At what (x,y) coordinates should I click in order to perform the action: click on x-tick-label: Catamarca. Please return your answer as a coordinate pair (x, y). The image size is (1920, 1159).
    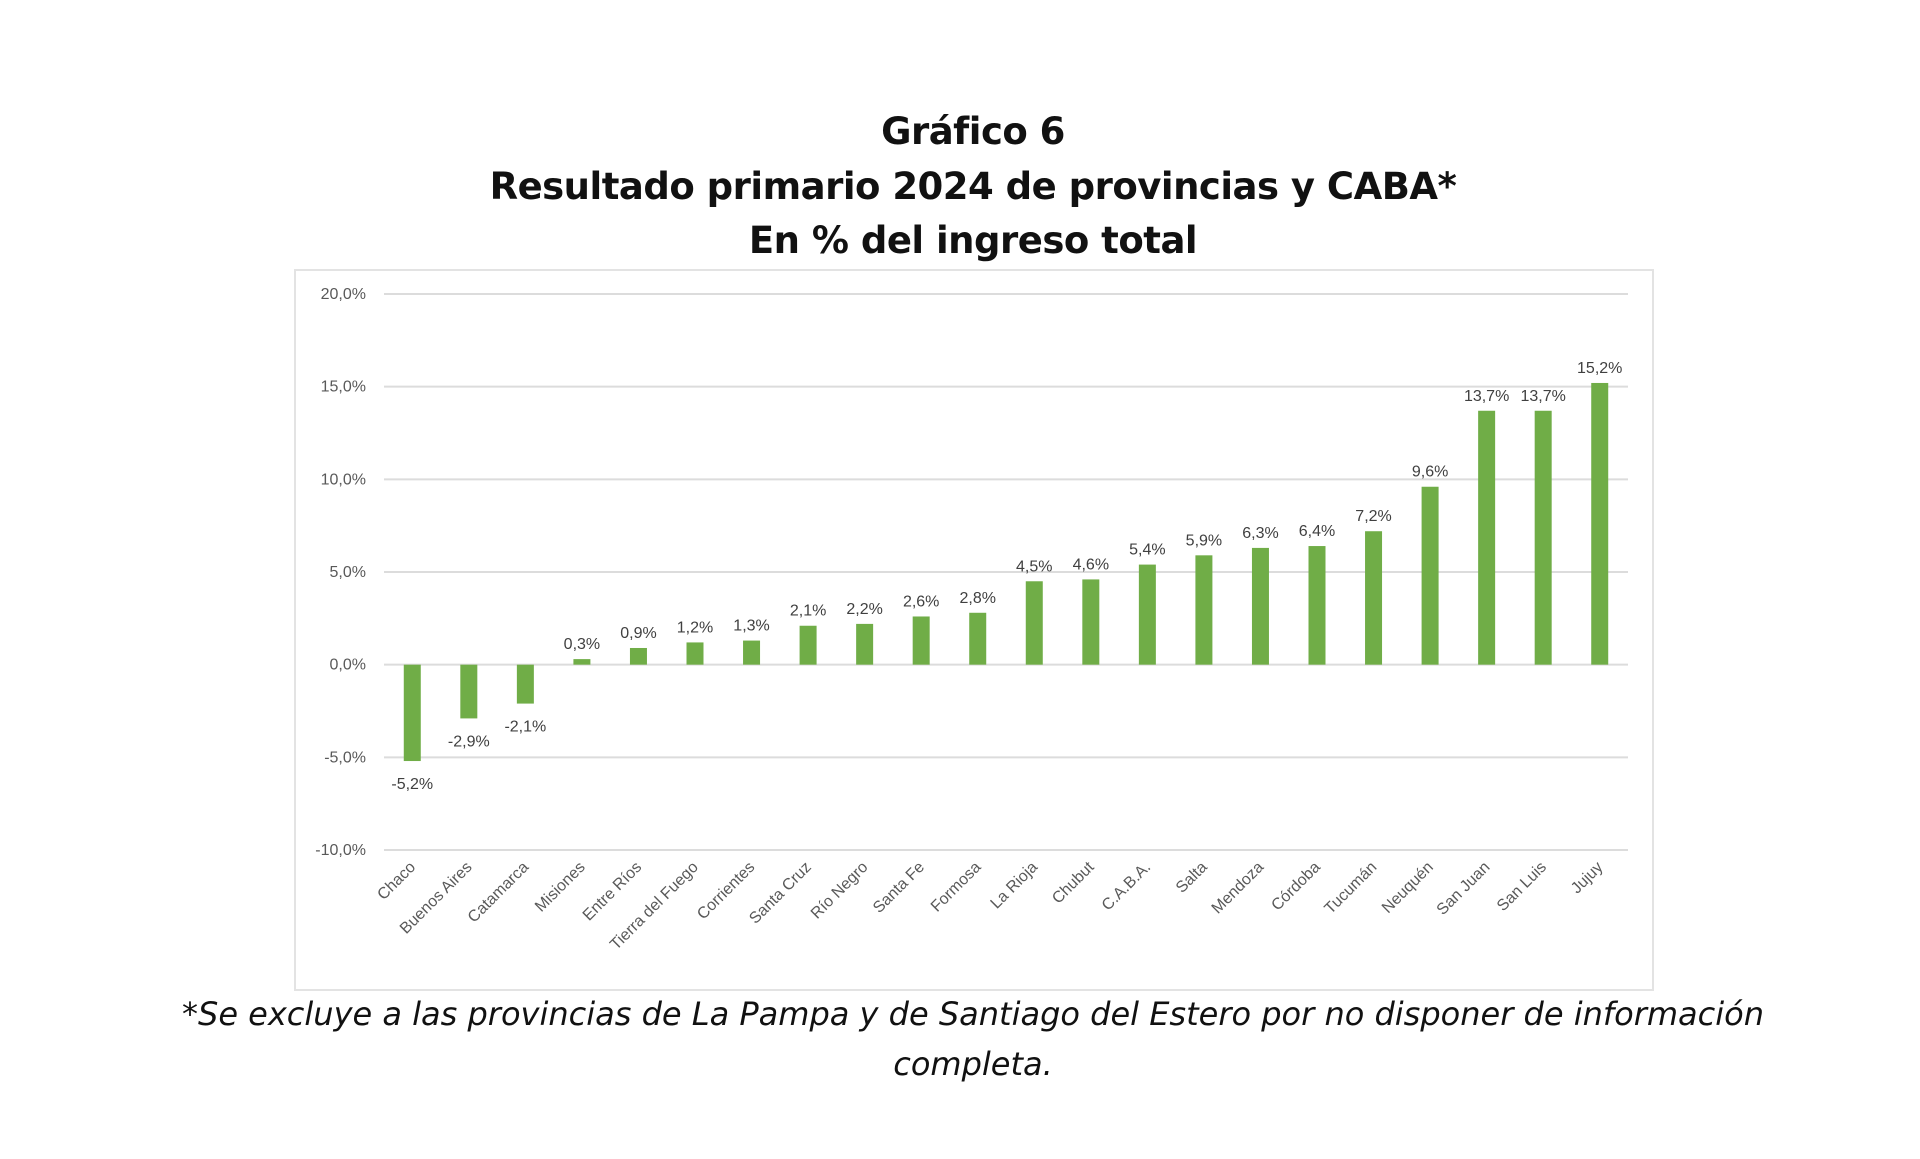
    Looking at the image, I should click on (498, 892).